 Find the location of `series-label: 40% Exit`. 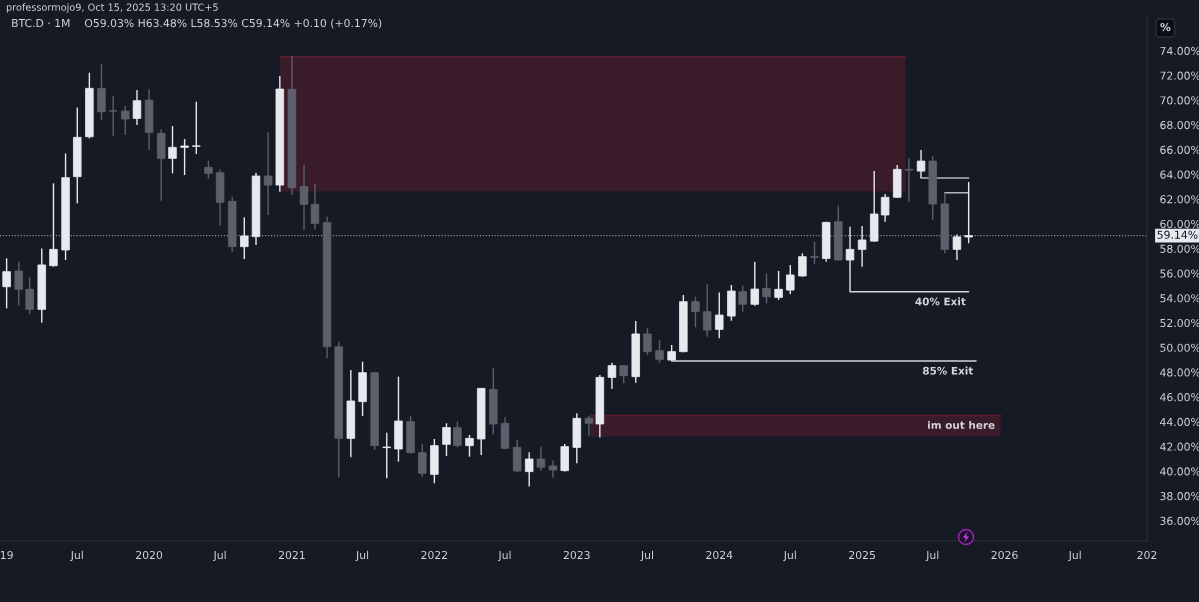

series-label: 40% Exit is located at coordinates (940, 301).